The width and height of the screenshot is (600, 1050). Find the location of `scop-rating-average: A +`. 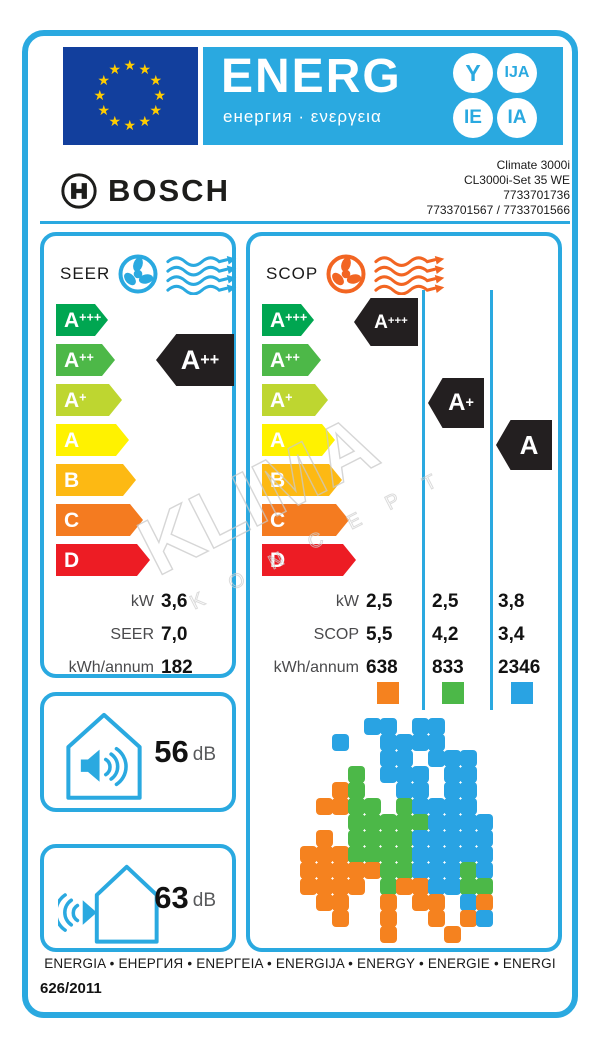

scop-rating-average: A + is located at coordinates (456, 403).